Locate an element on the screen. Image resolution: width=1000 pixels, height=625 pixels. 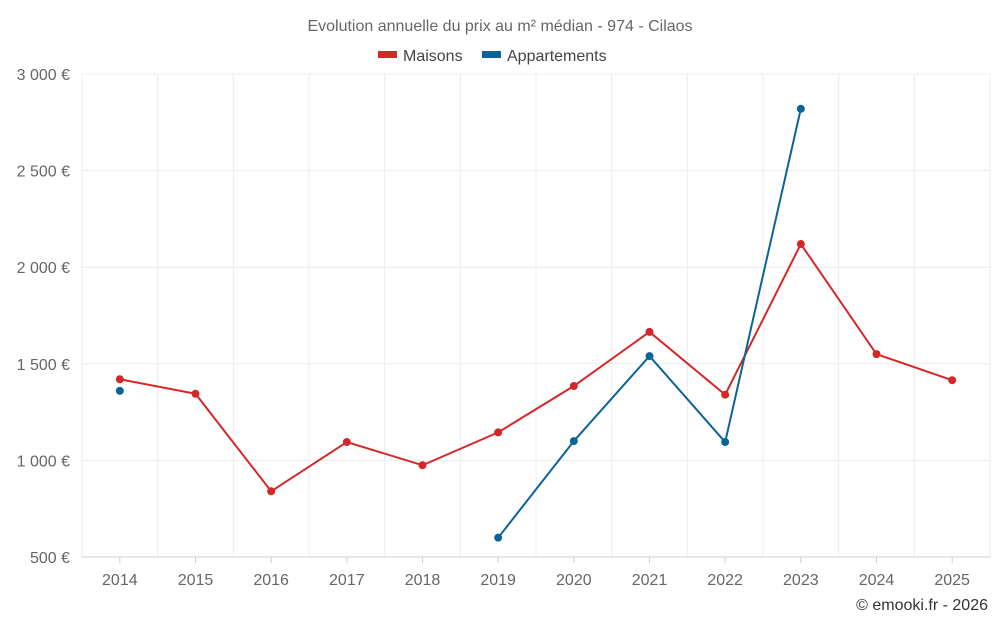
credit-text: © emooki.fr - 2026 is located at coordinates (922, 605).